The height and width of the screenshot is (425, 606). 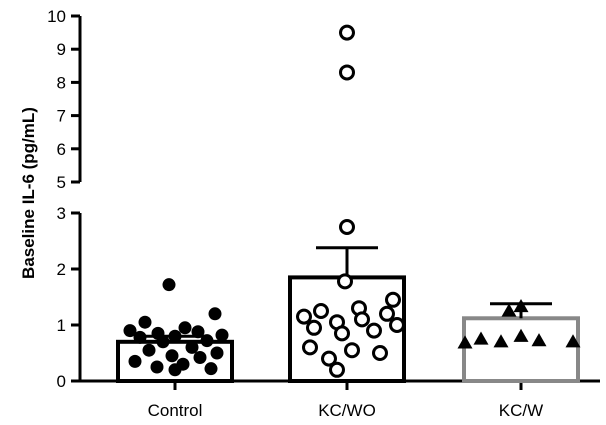 What do you see at coordinates (521, 410) in the screenshot?
I see `x-tick-label: KC/W` at bounding box center [521, 410].